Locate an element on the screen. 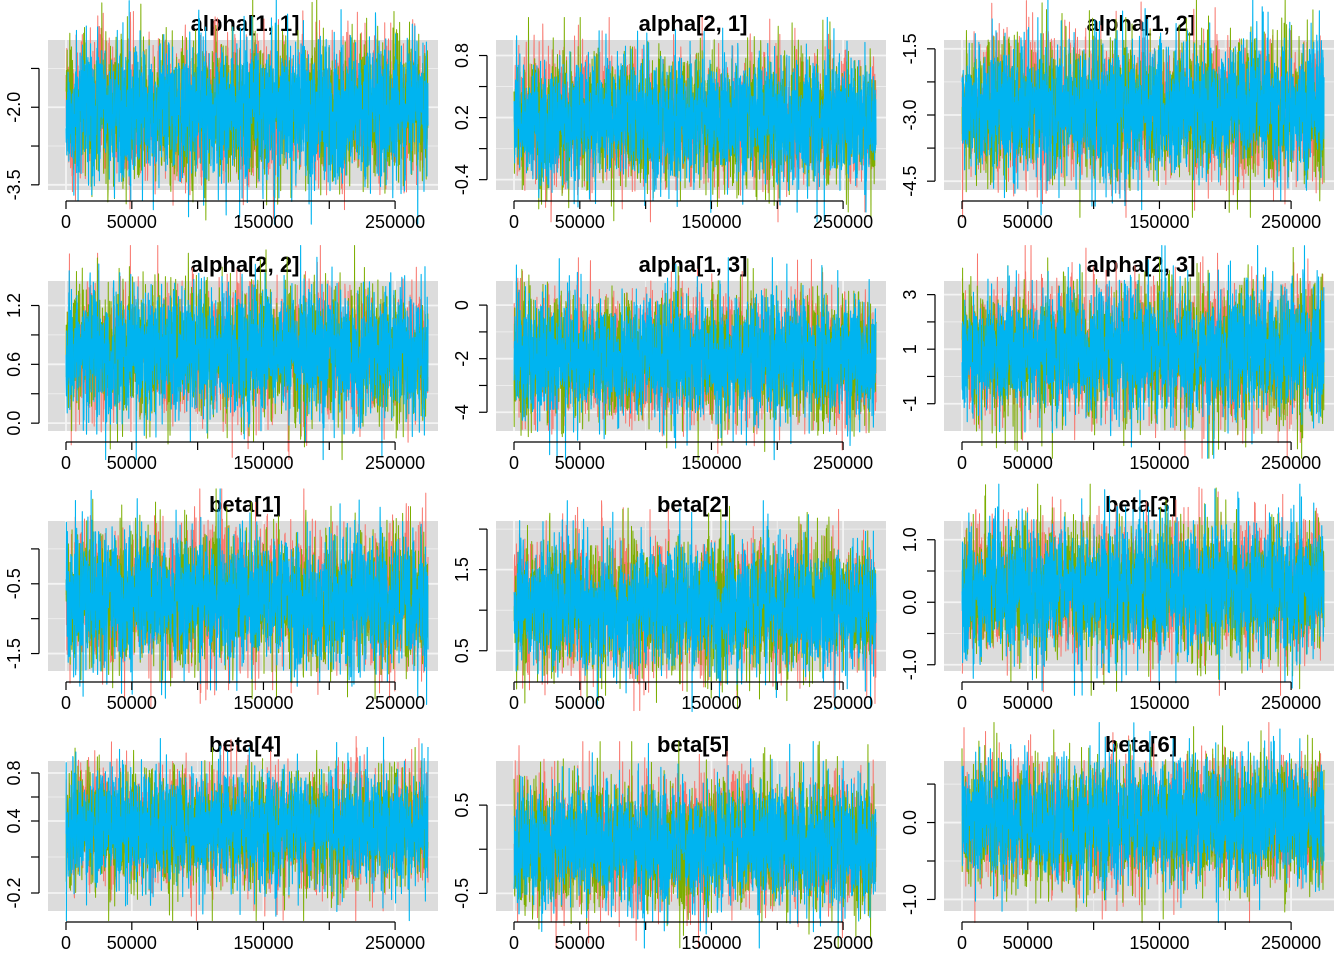  trace-panel: beta[1] 0 50000 150000 250000 -1.5 -0.5 is located at coordinates (221, 600).